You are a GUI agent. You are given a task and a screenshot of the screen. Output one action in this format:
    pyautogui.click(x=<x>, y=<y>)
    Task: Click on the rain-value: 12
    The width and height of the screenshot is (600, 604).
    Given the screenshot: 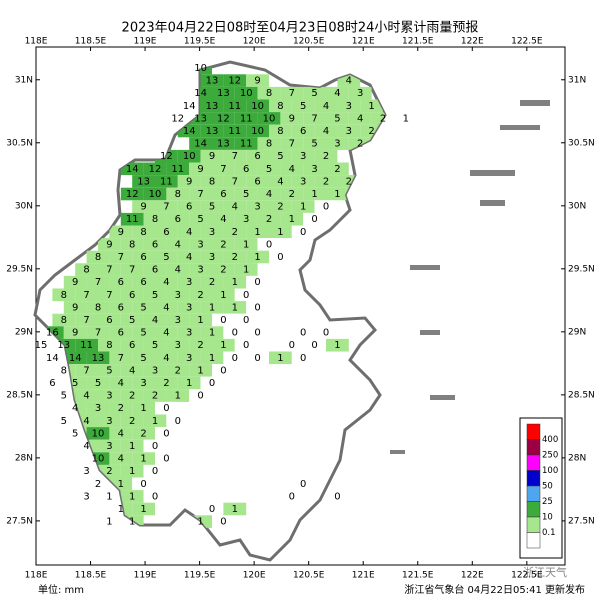 What is the action you would take?
    pyautogui.click(x=177, y=118)
    